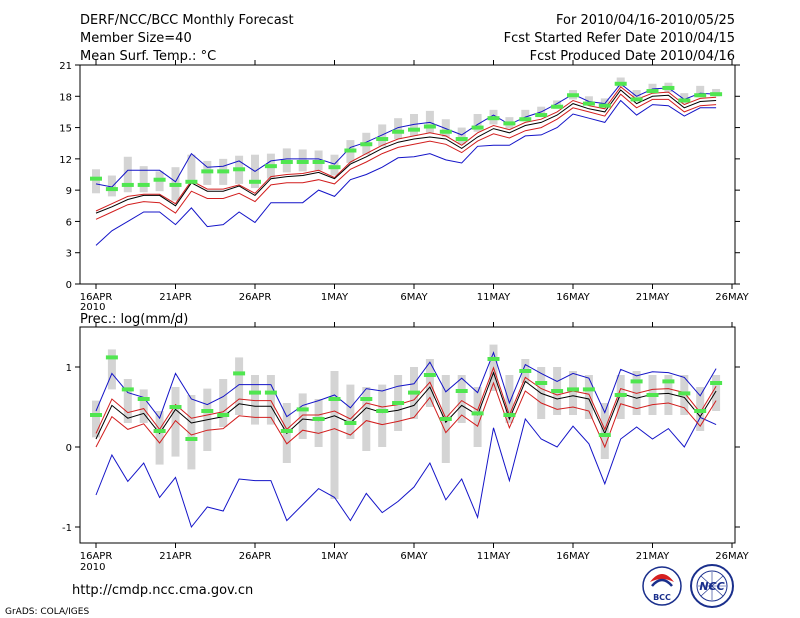 The width and height of the screenshot is (800, 618). What do you see at coordinates (255, 556) in the screenshot?
I see `x-tick-label: 26APR` at bounding box center [255, 556].